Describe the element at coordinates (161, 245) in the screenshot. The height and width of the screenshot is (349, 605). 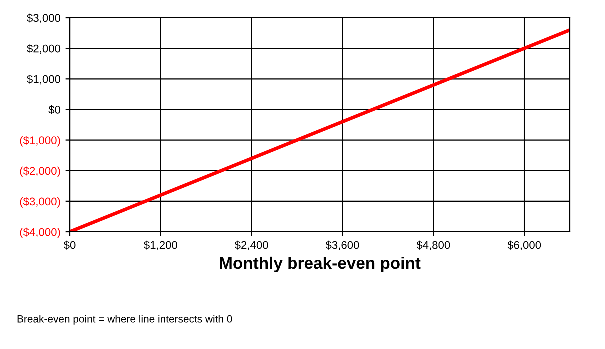
I see `x-tick-label: $1,200` at that location.